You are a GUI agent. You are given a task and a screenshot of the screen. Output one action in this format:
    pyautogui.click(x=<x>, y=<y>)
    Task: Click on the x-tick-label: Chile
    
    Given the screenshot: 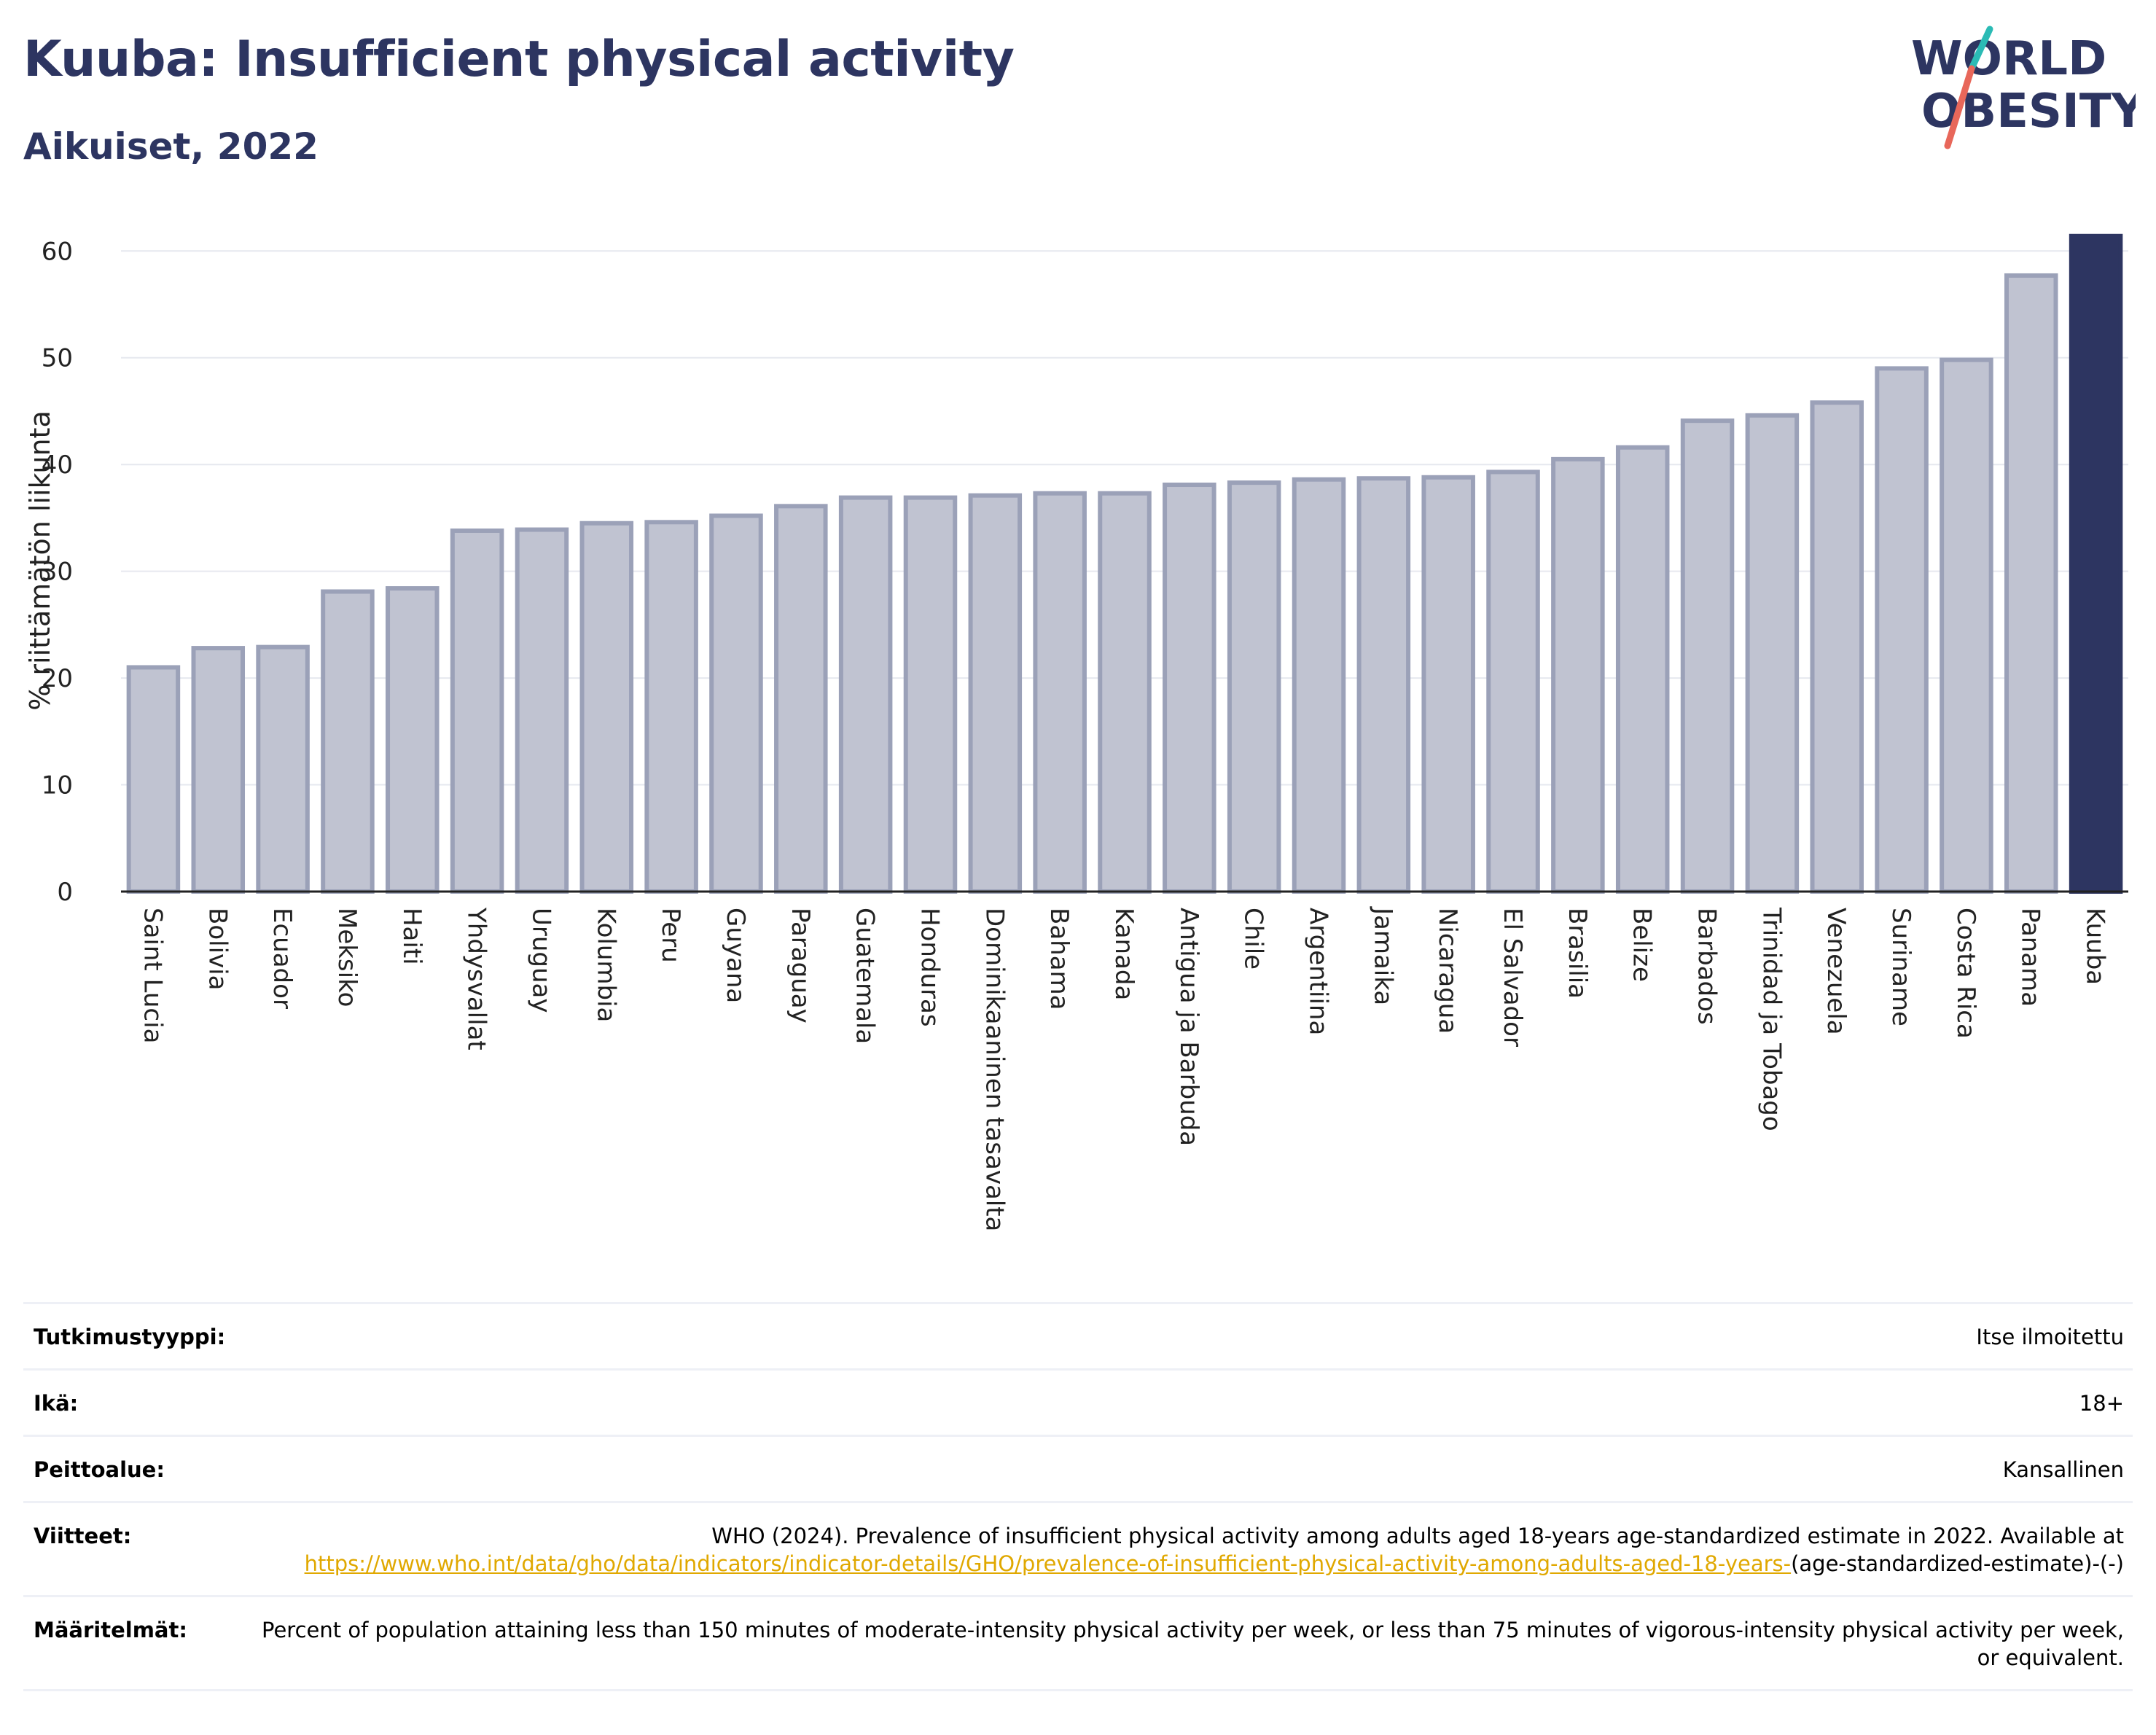 What is the action you would take?
    pyautogui.click(x=1254, y=939)
    